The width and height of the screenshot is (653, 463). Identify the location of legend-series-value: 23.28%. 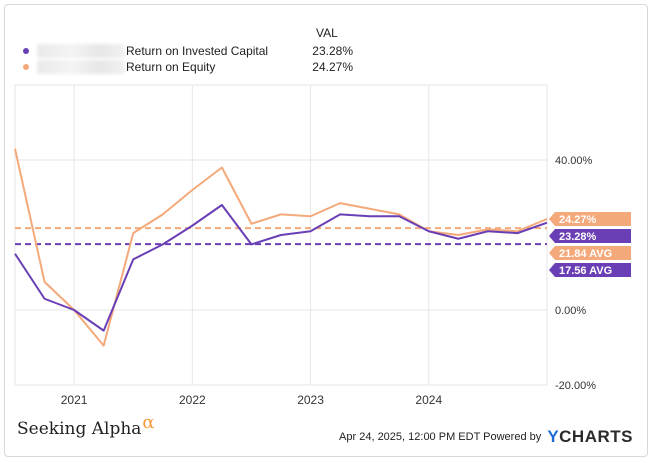
(332, 51).